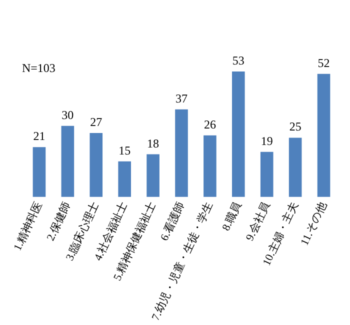  I want to click on x-tick-label: 2.保健師, so click(59, 221).